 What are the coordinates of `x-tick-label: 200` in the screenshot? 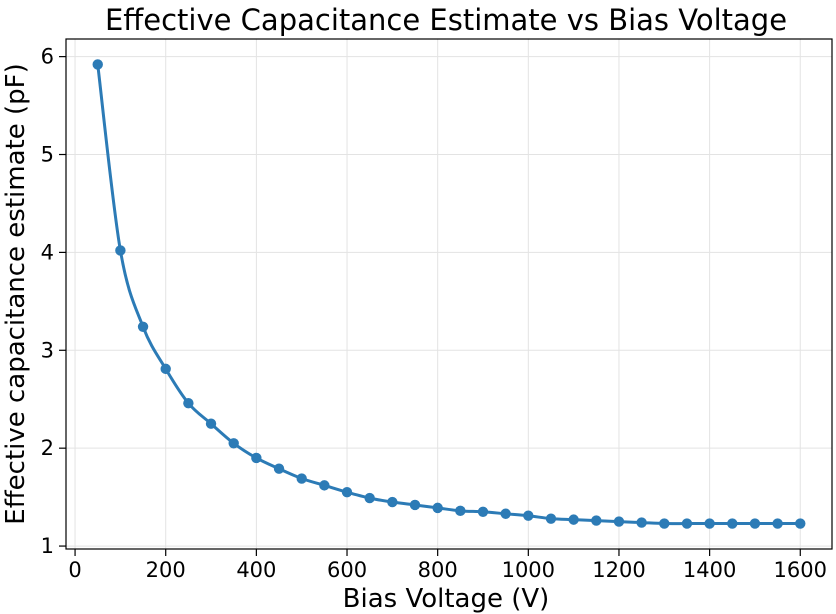 It's located at (166, 570).